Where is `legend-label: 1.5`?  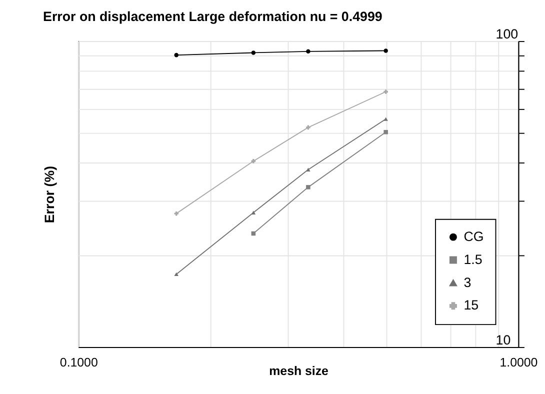
legend-label: 1.5 is located at coordinates (473, 259).